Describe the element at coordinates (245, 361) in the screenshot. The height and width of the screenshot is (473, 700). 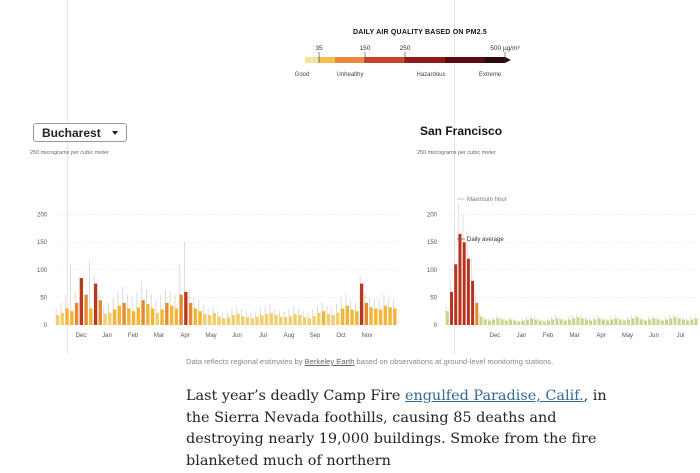
I see `caption-text-before: Data reflects regional estimates by` at that location.